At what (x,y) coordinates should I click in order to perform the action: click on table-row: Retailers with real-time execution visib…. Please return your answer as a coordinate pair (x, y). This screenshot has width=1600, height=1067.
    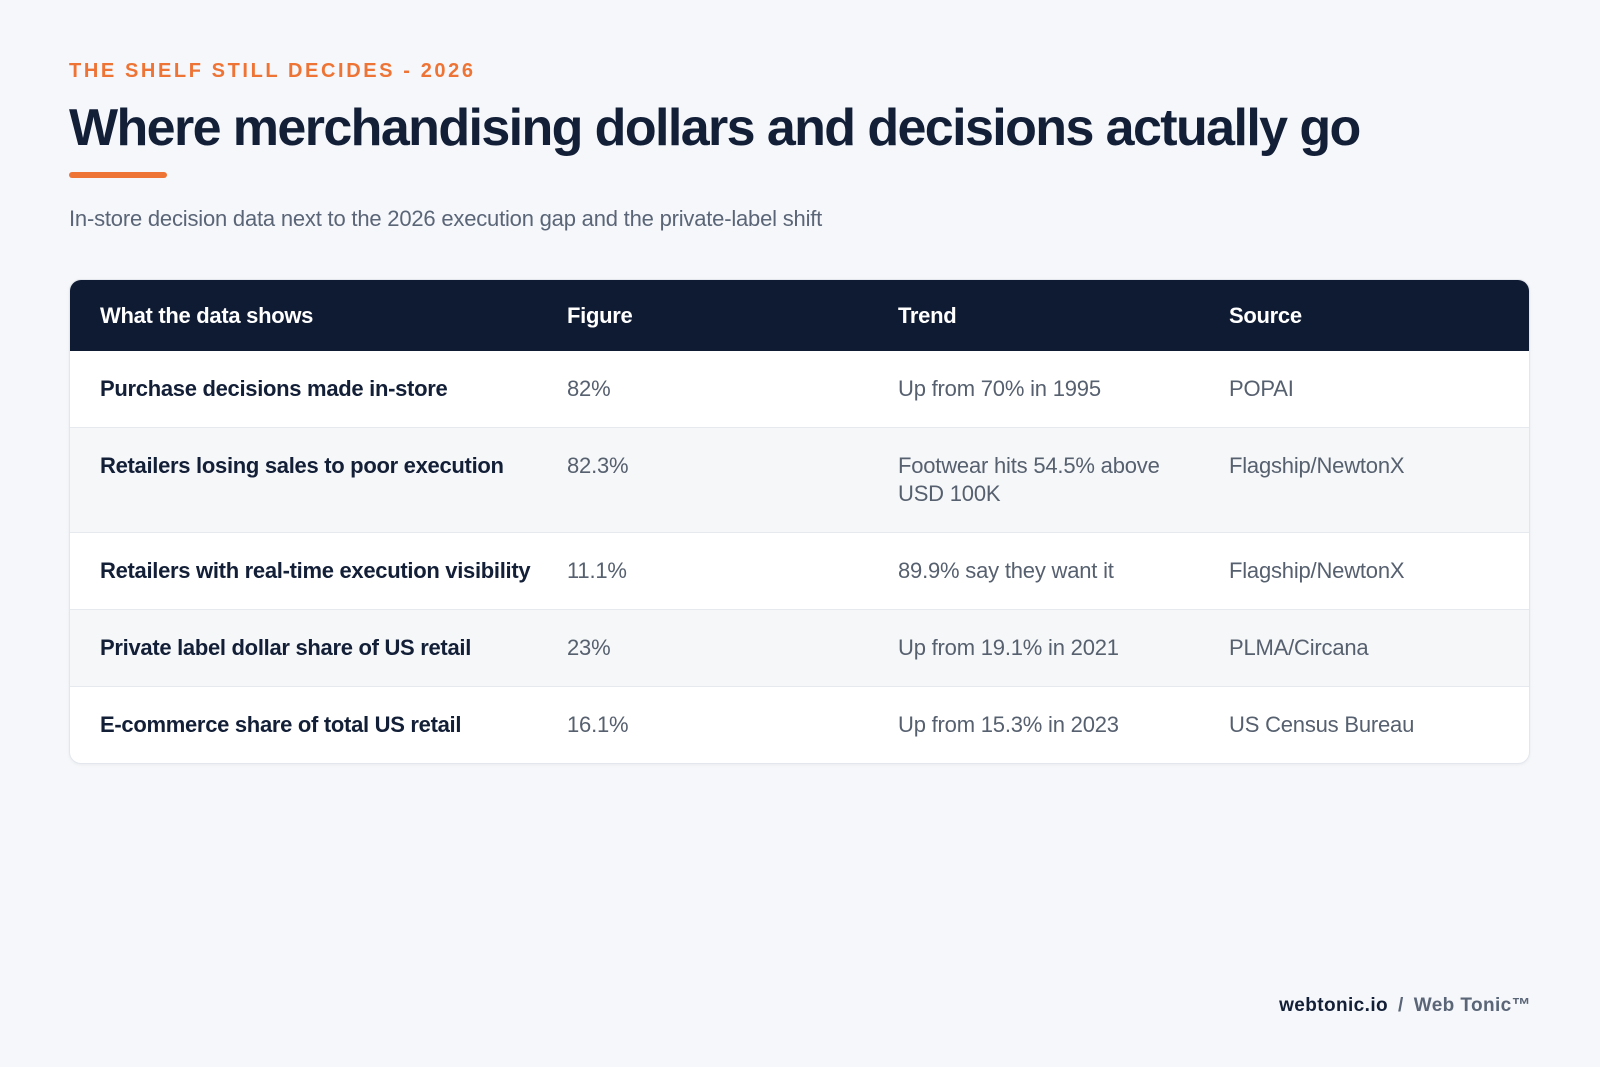
    Looking at the image, I should click on (799, 570).